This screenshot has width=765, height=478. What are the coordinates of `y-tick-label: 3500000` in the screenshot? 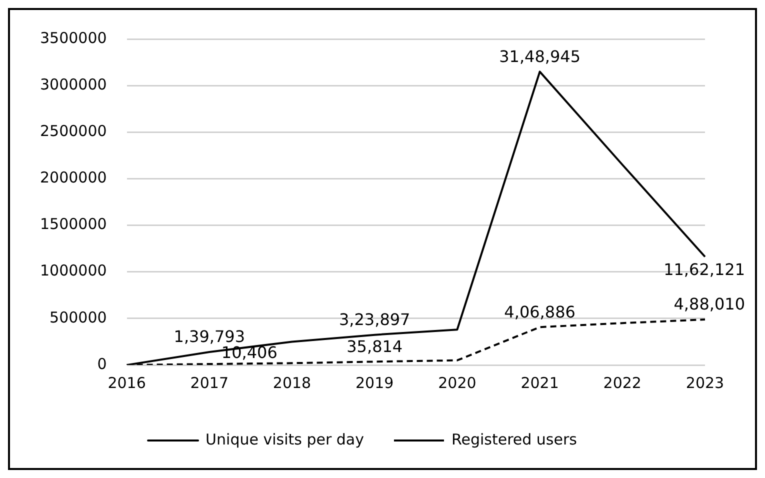 It's located at (73, 37).